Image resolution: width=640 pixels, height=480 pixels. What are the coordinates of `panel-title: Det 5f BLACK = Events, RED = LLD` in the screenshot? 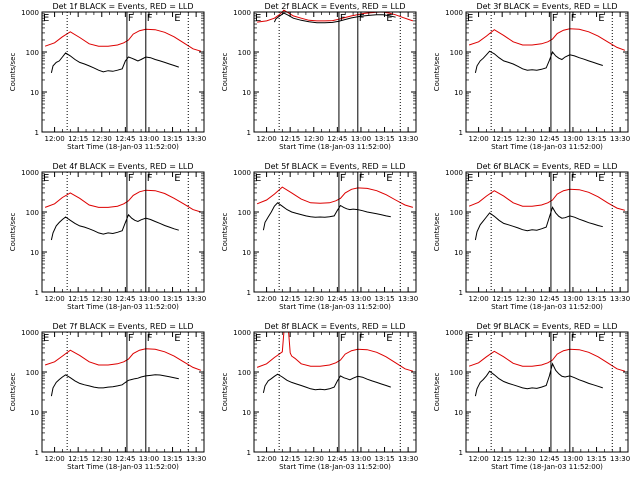 It's located at (334, 166).